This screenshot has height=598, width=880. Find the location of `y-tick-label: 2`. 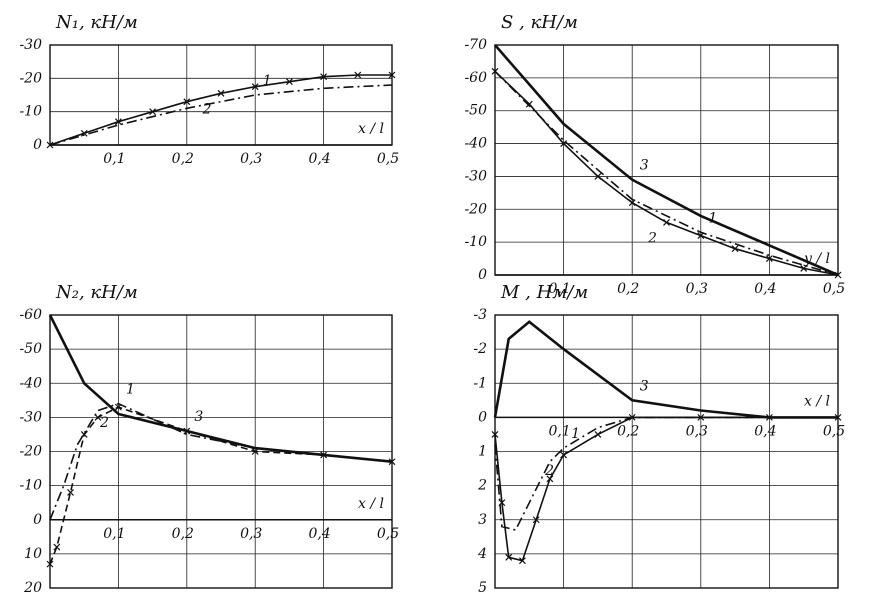

y-tick-label: 2 is located at coordinates (482, 486).